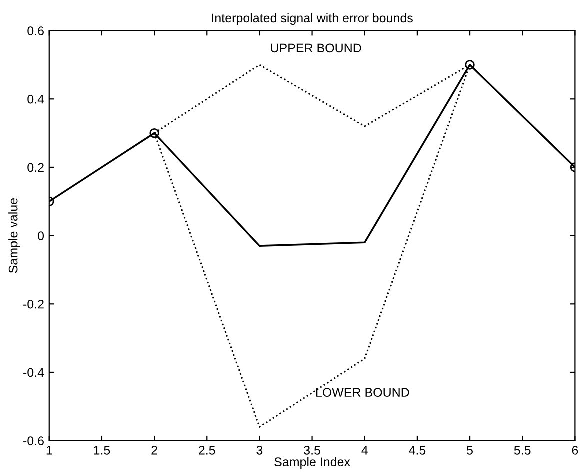 Image resolution: width=581 pixels, height=474 pixels. Describe the element at coordinates (575, 450) in the screenshot. I see `x-tick-label: 6` at that location.